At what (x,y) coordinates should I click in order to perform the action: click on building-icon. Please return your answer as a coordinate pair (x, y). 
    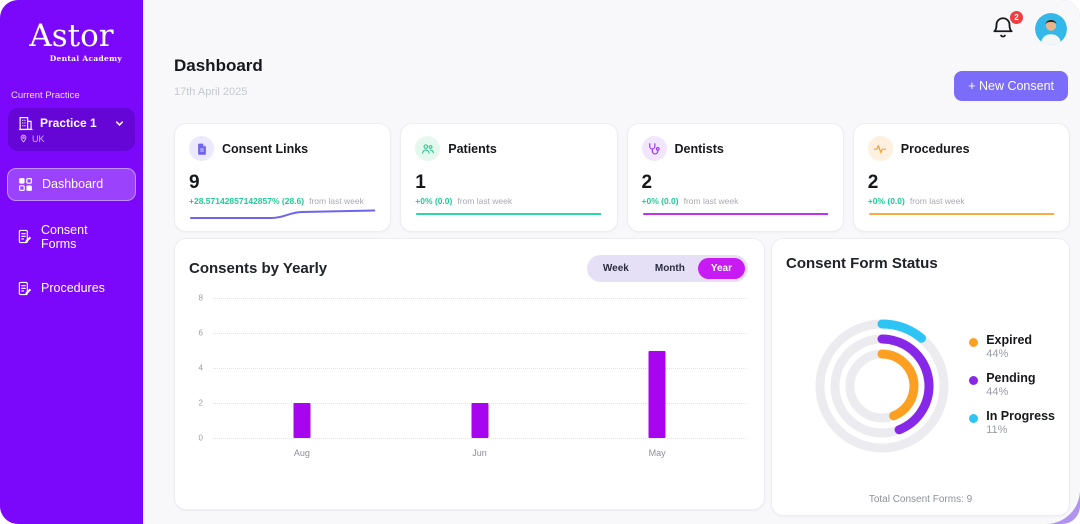
    Looking at the image, I should click on (25, 123).